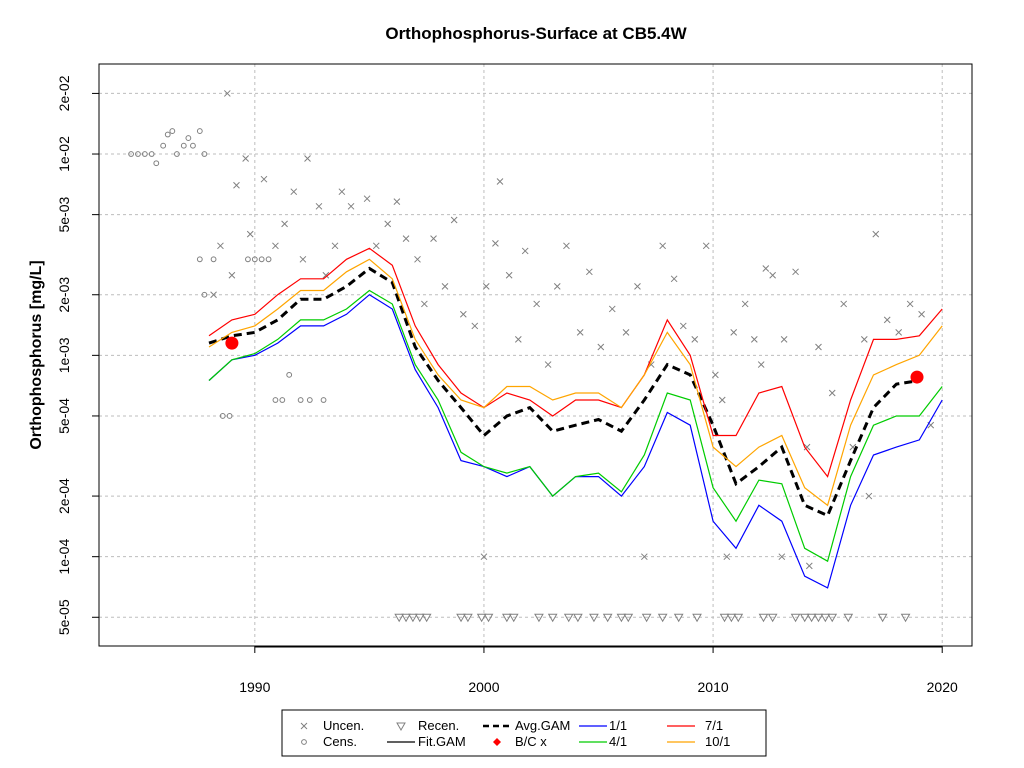  Describe the element at coordinates (64, 496) in the screenshot. I see `y-tick-label: 2e-04` at that location.